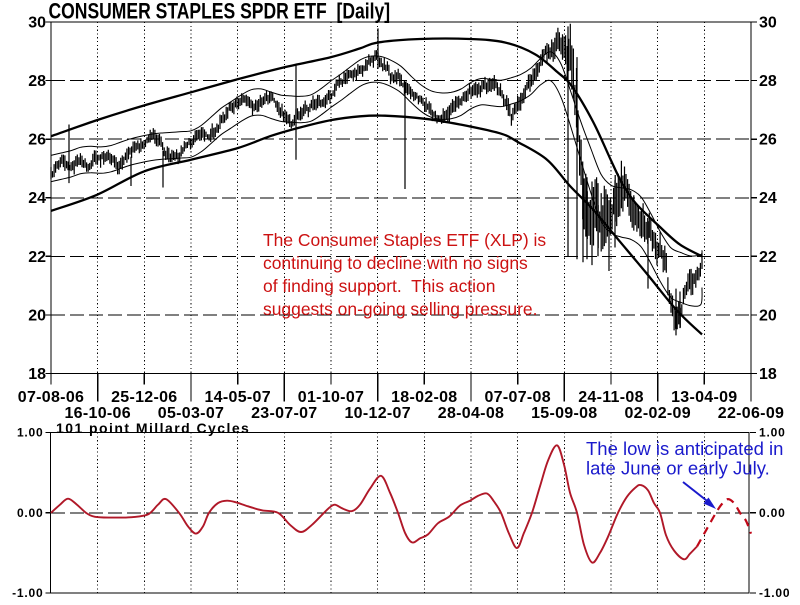 Image resolution: width=800 pixels, height=605 pixels. I want to click on svg-text: 18-02-08, so click(424, 397).